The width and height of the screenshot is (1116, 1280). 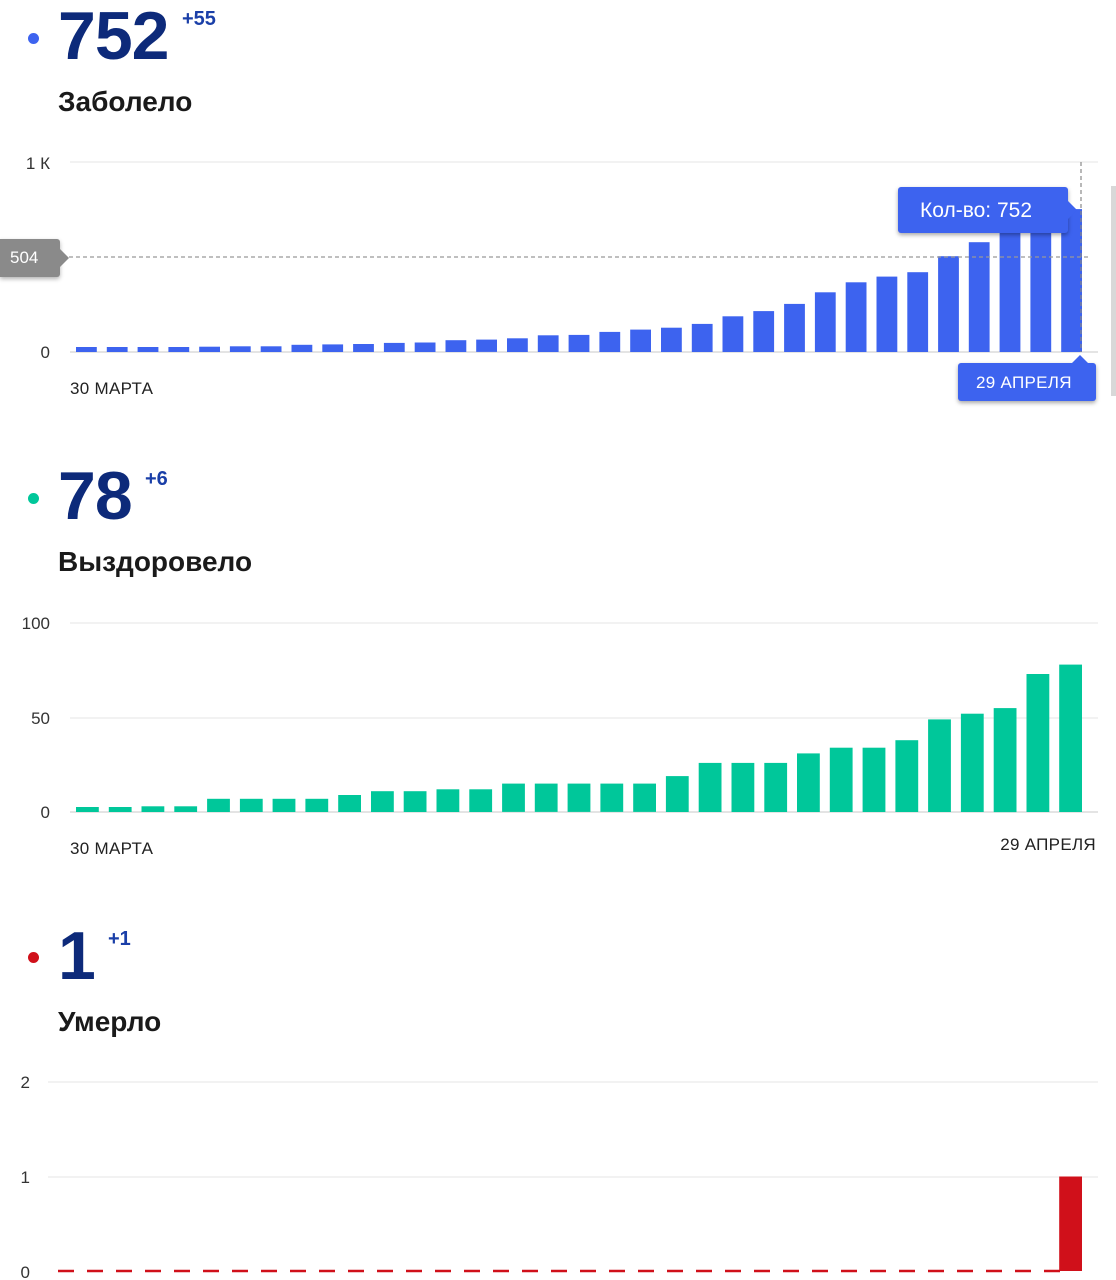 I want to click on y-tick-1k: 1 К, so click(x=38, y=163).